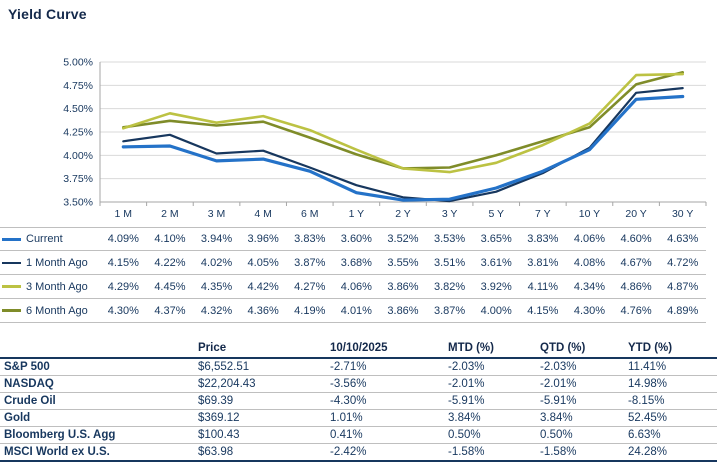  Describe the element at coordinates (450, 310) in the screenshot. I see `yield-value: 3.87%` at that location.